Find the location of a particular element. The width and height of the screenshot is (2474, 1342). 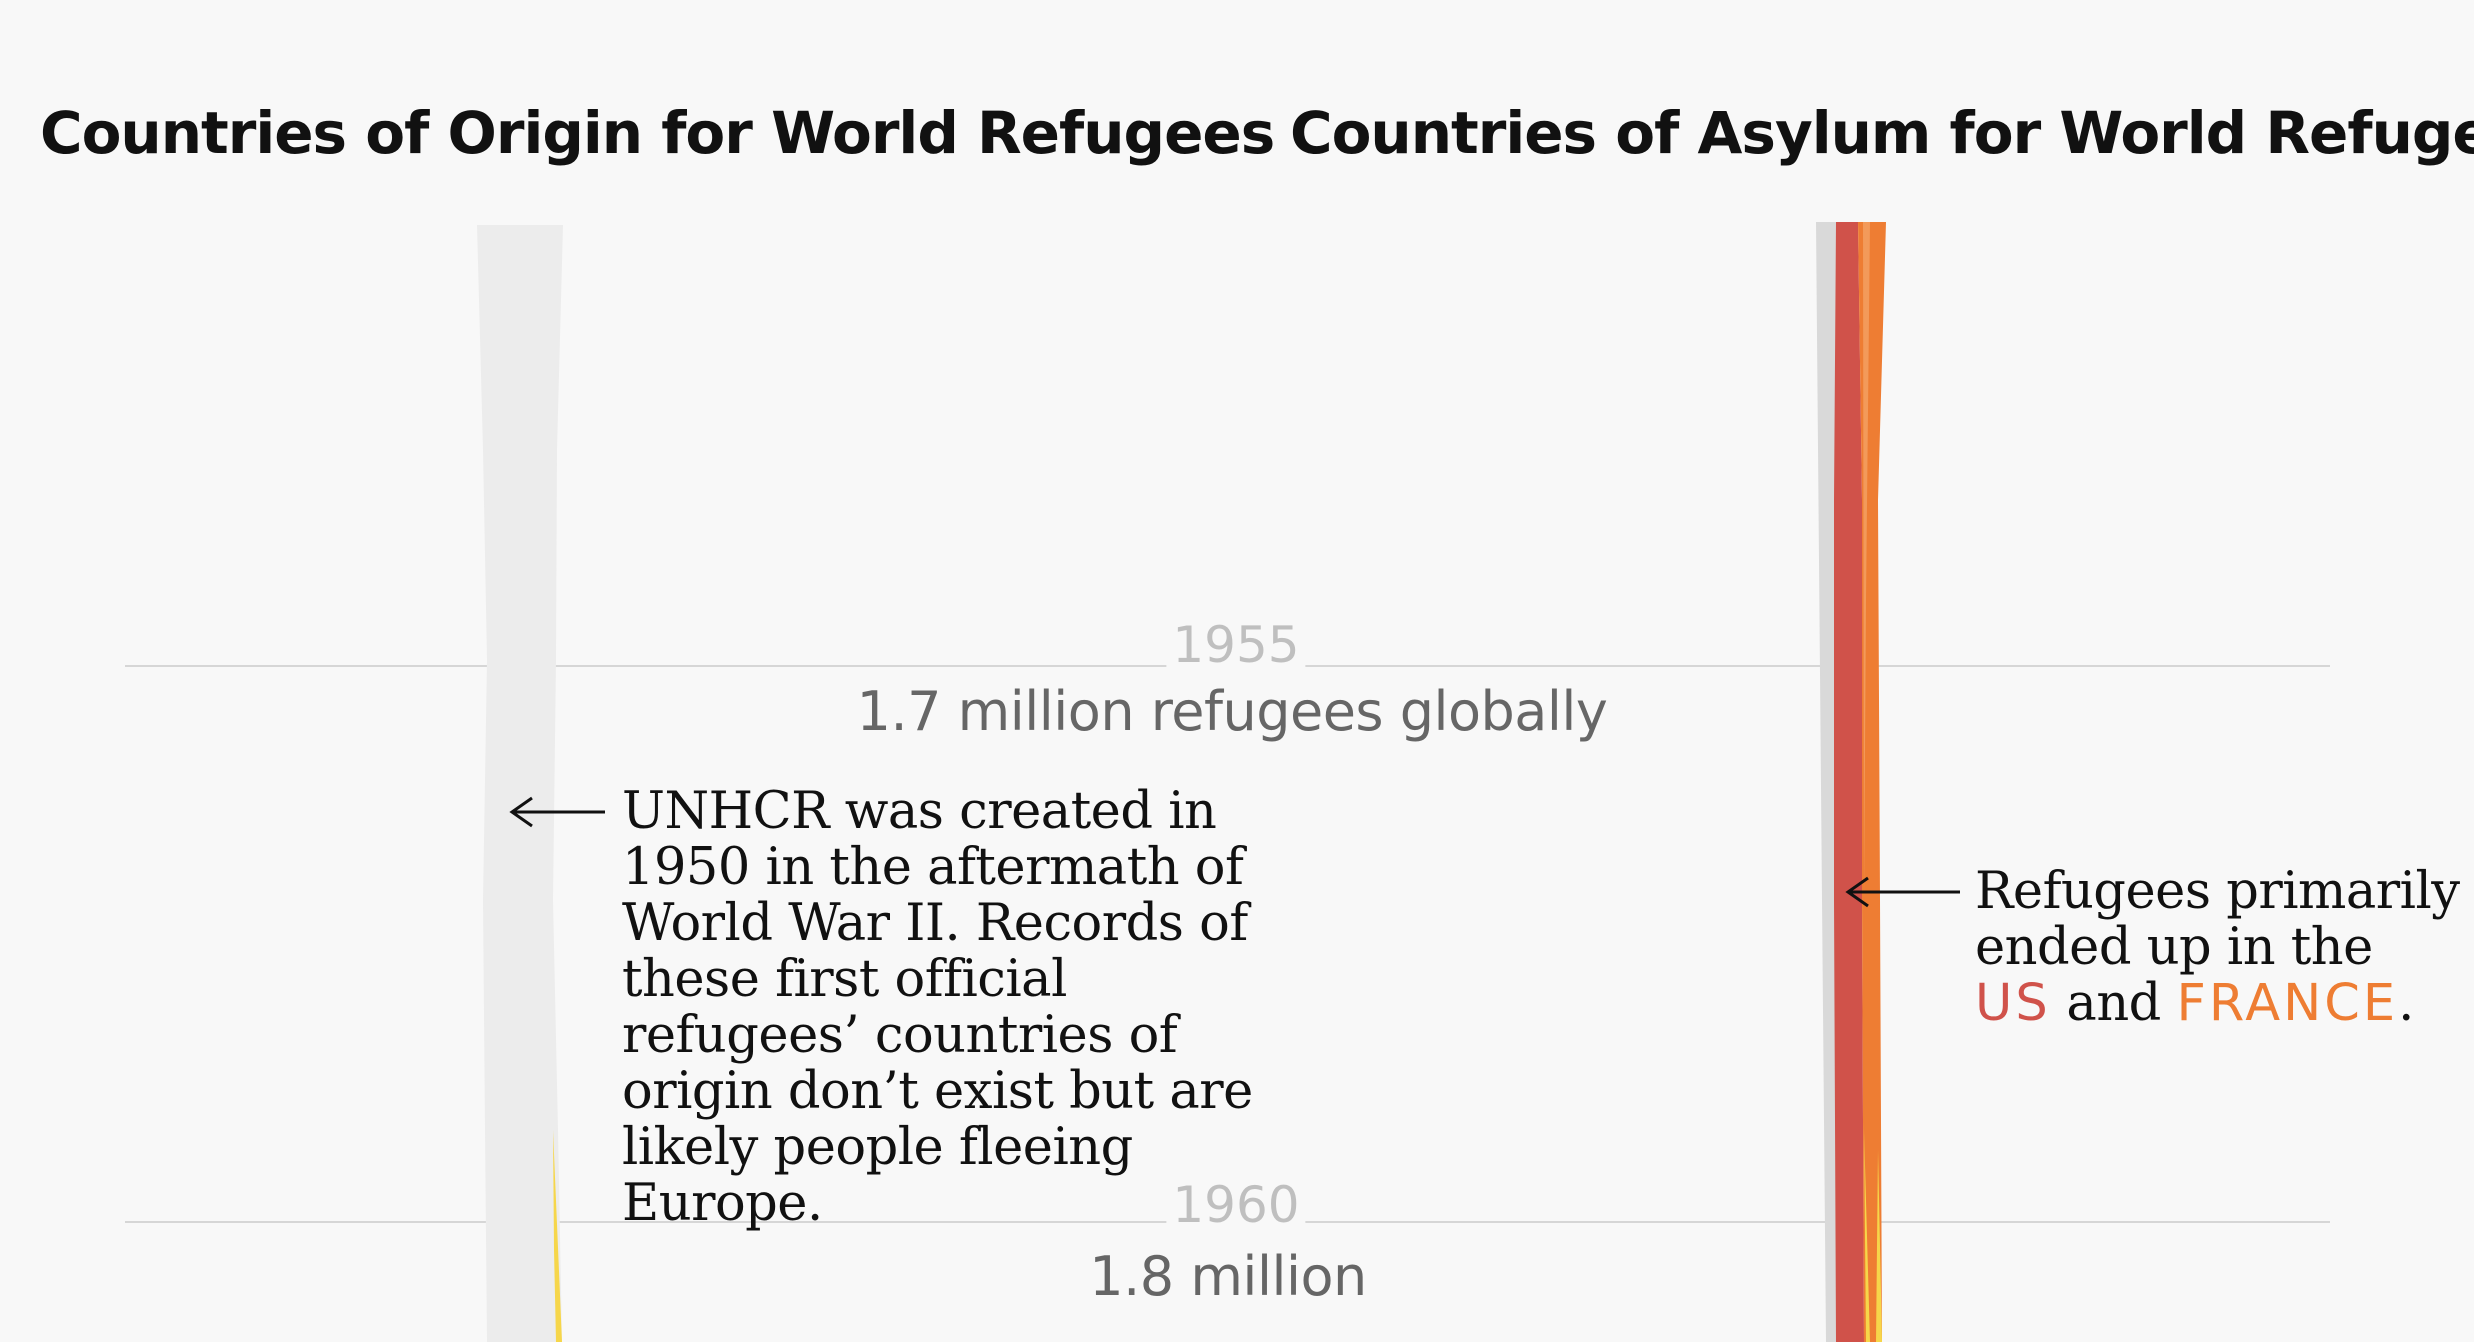

annotation-connector: and is located at coordinates (2113, 1003).